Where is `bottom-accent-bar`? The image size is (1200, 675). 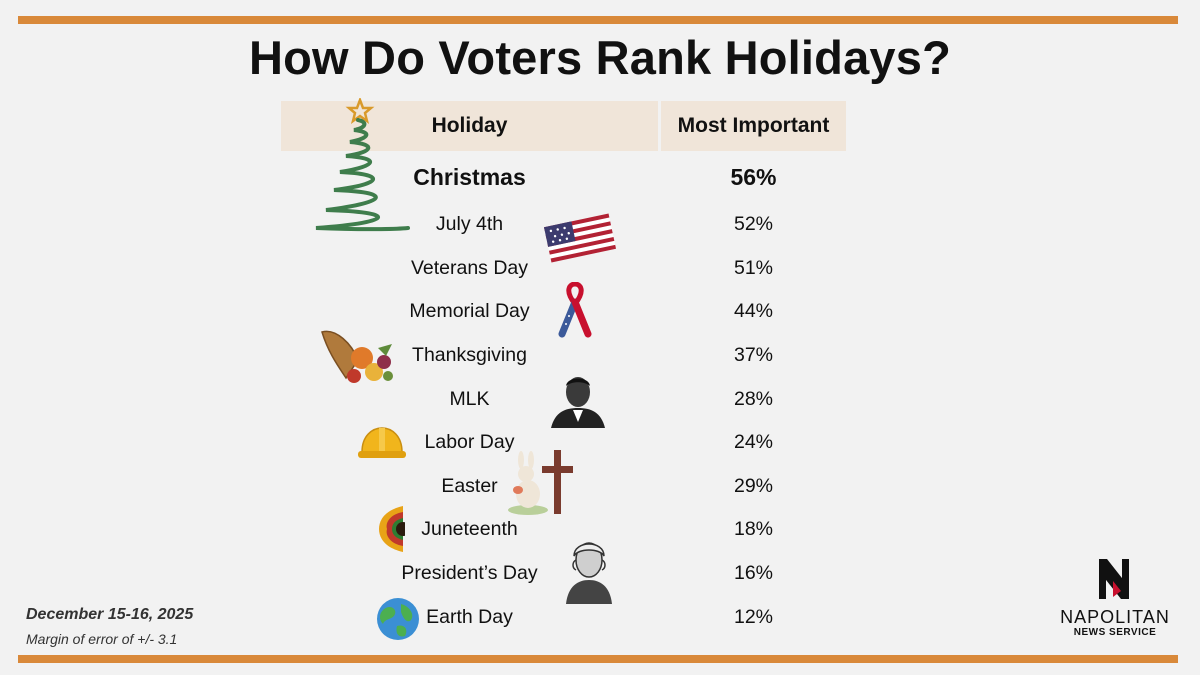 bottom-accent-bar is located at coordinates (598, 659).